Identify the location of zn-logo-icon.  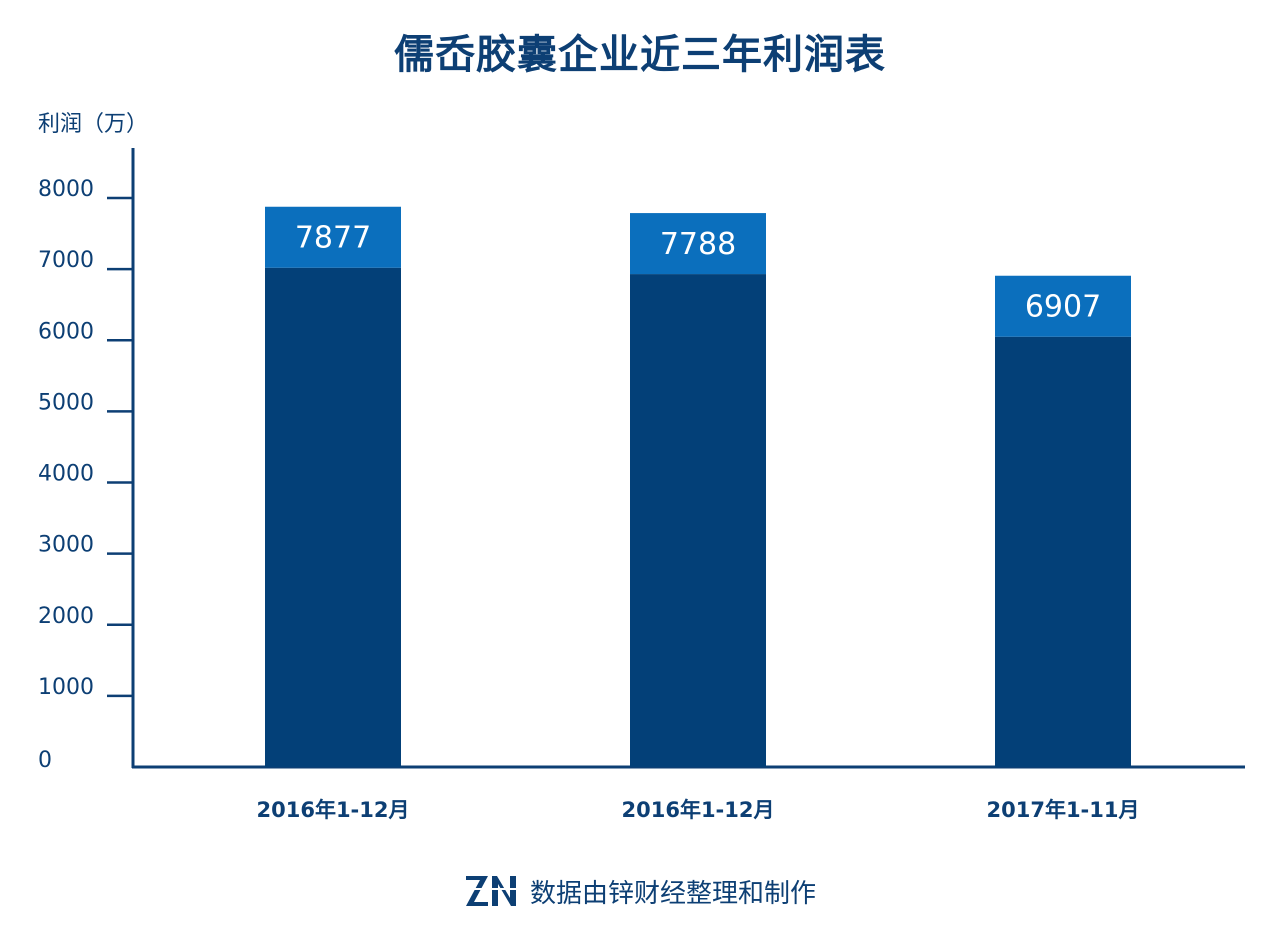
(492, 891).